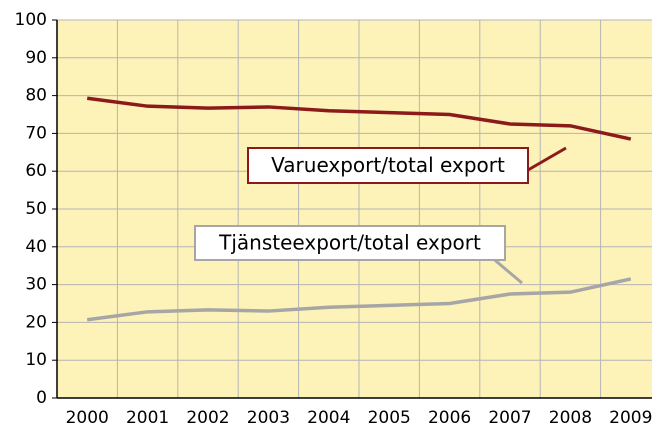  What do you see at coordinates (36, 360) in the screenshot?
I see `y-tick-label: 10` at bounding box center [36, 360].